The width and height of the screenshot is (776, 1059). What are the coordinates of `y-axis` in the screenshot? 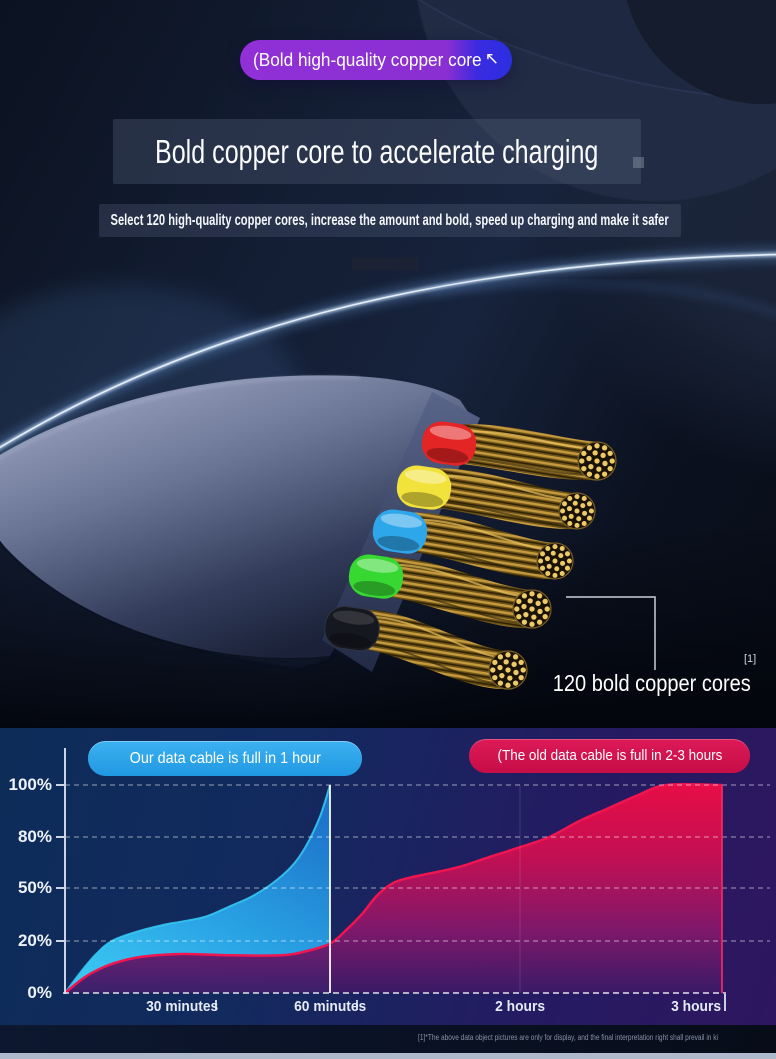 It's located at (61, 871).